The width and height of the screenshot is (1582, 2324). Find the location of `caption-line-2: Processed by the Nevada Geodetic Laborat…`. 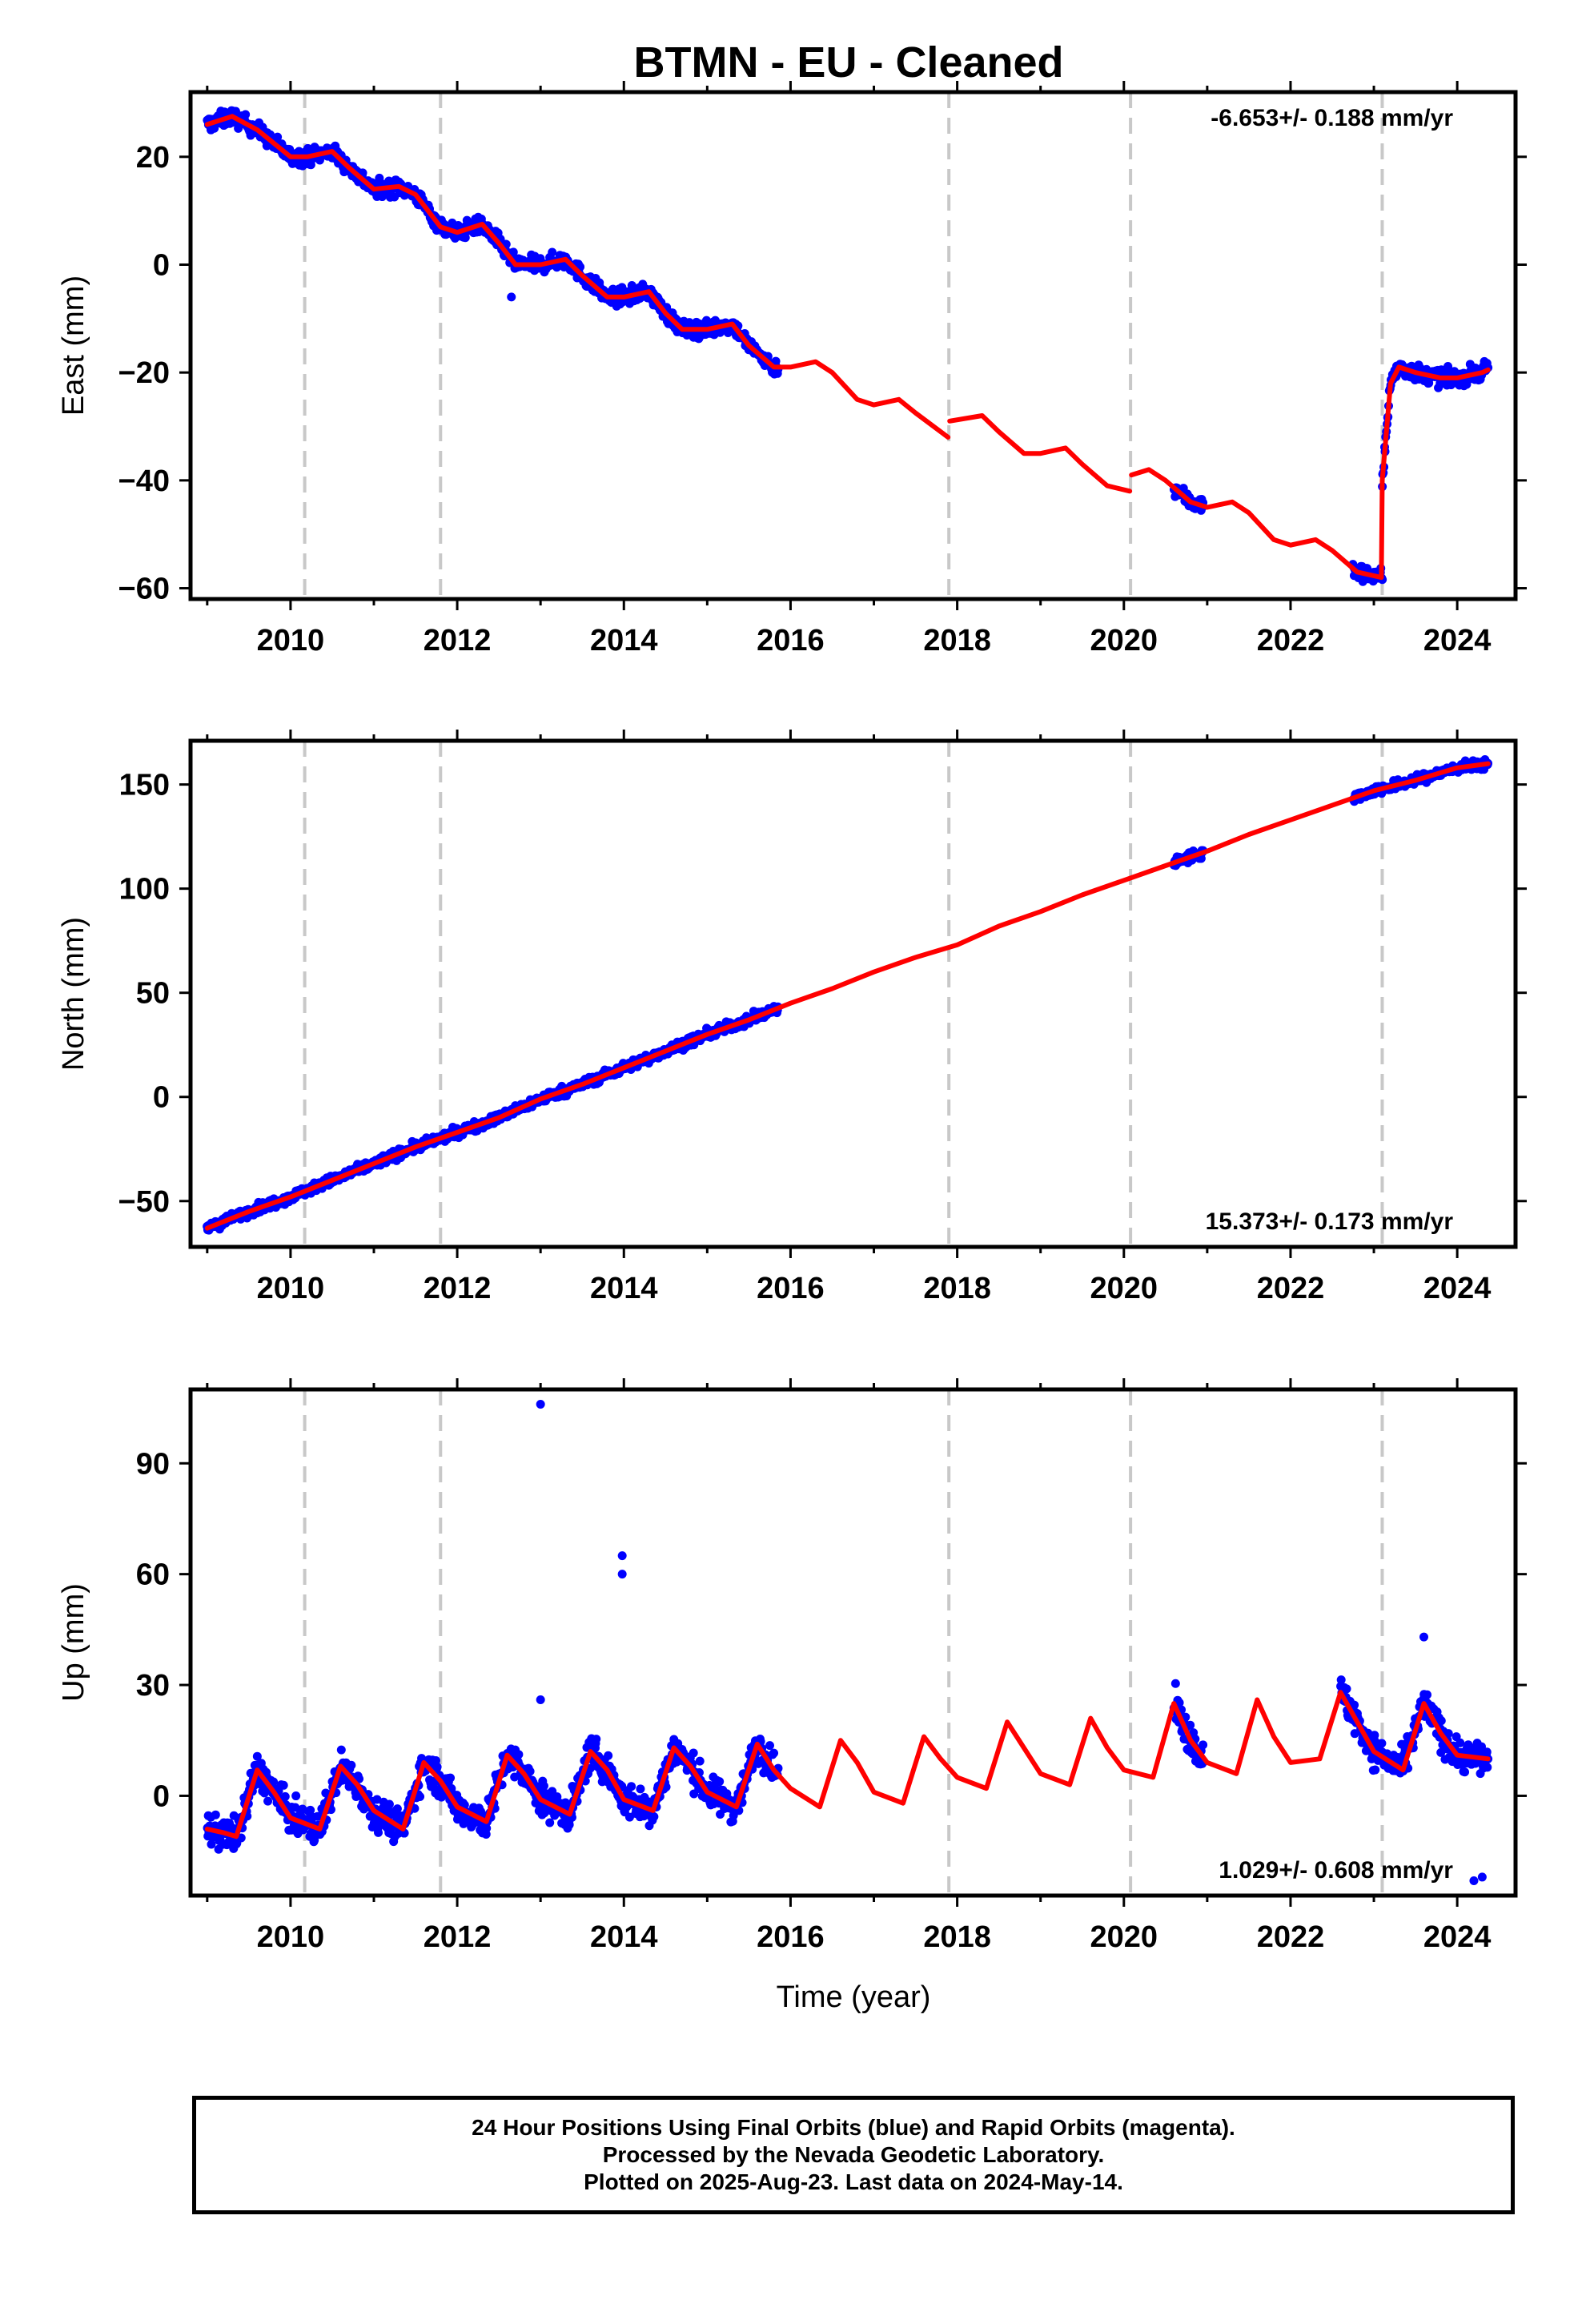

caption-line-2: Processed by the Nevada Geodetic Laborat… is located at coordinates (853, 2154).